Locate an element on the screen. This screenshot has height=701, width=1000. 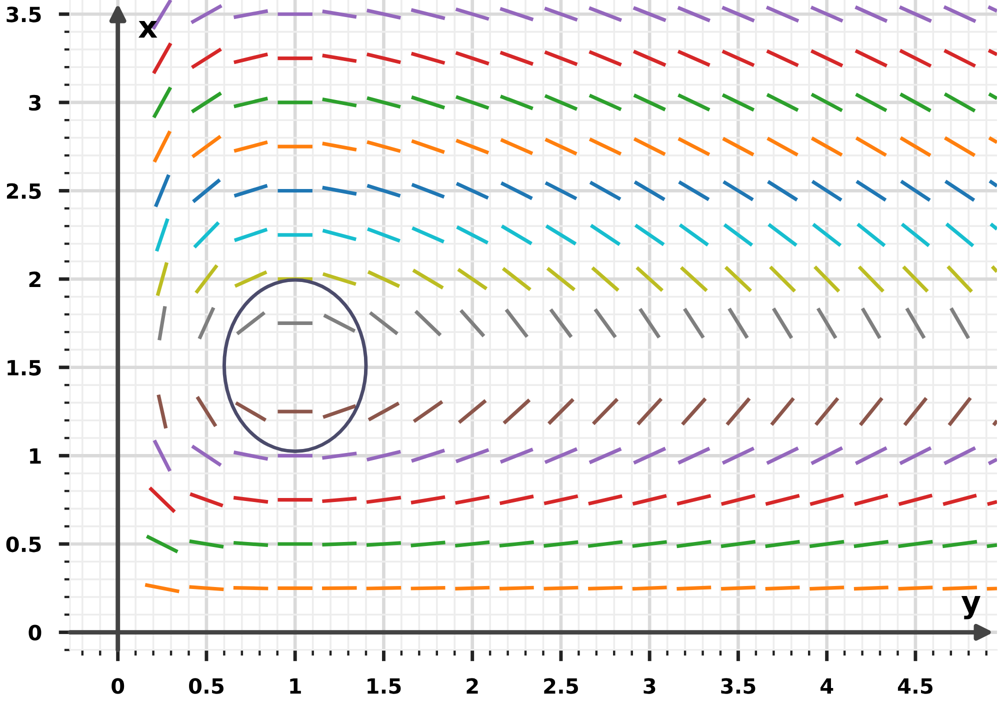
y-tick-label: 3.5 is located at coordinates (23, 14).